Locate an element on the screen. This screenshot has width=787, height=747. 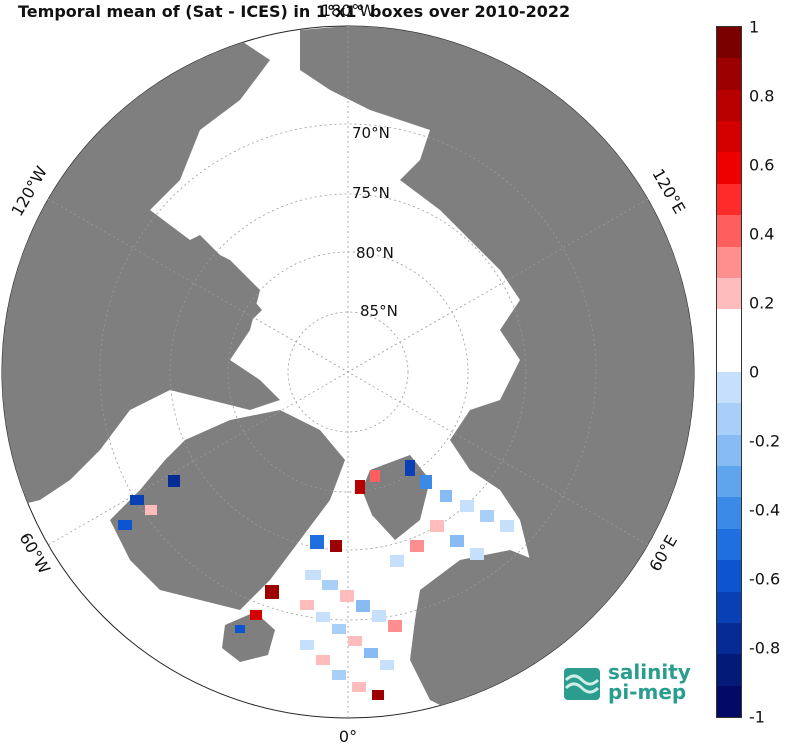
colorbar-tick-label: 0.4 is located at coordinates (762, 234).